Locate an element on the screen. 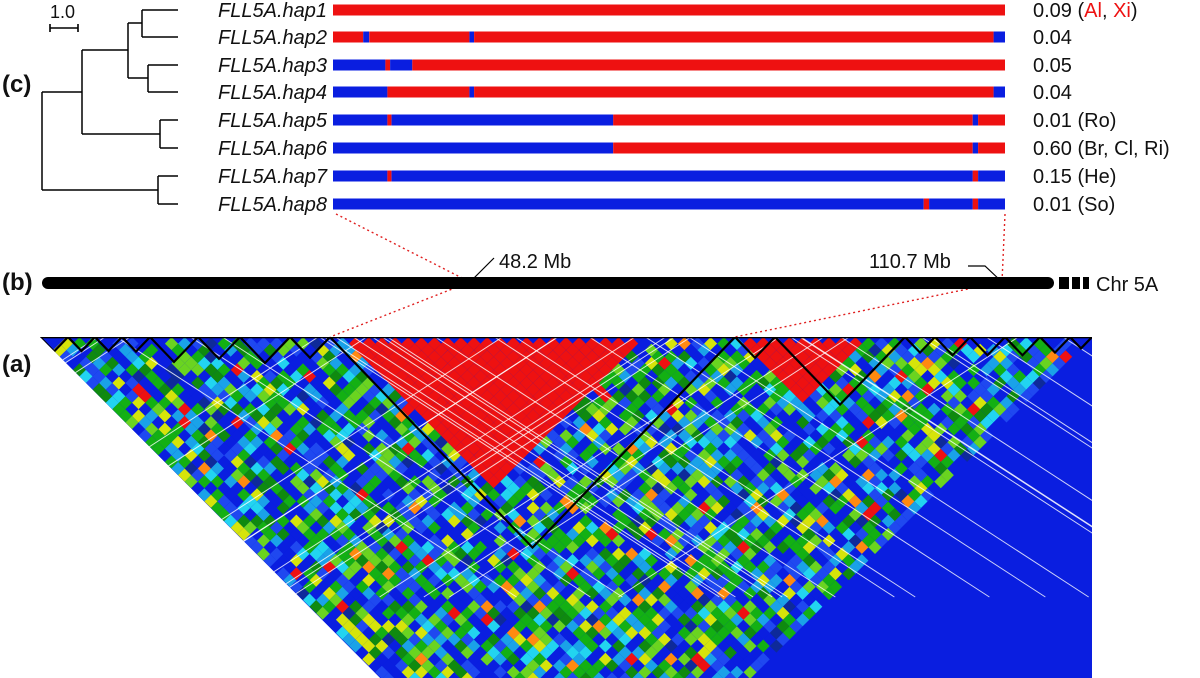 This screenshot has height=678, width=1200. population-text: , is located at coordinates (1107, 11).